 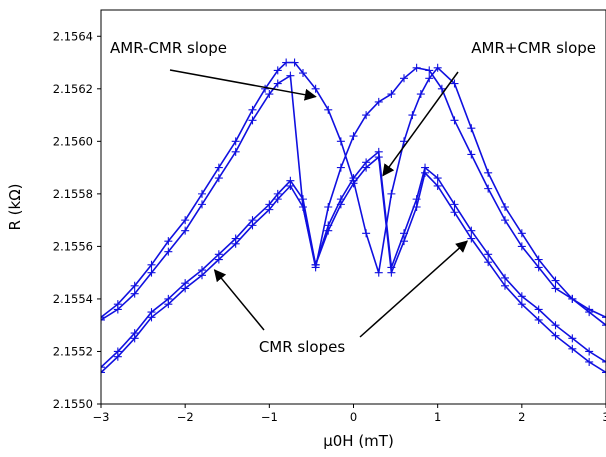 What do you see at coordinates (101, 417) in the screenshot?
I see `x-tick-label: −3` at bounding box center [101, 417].